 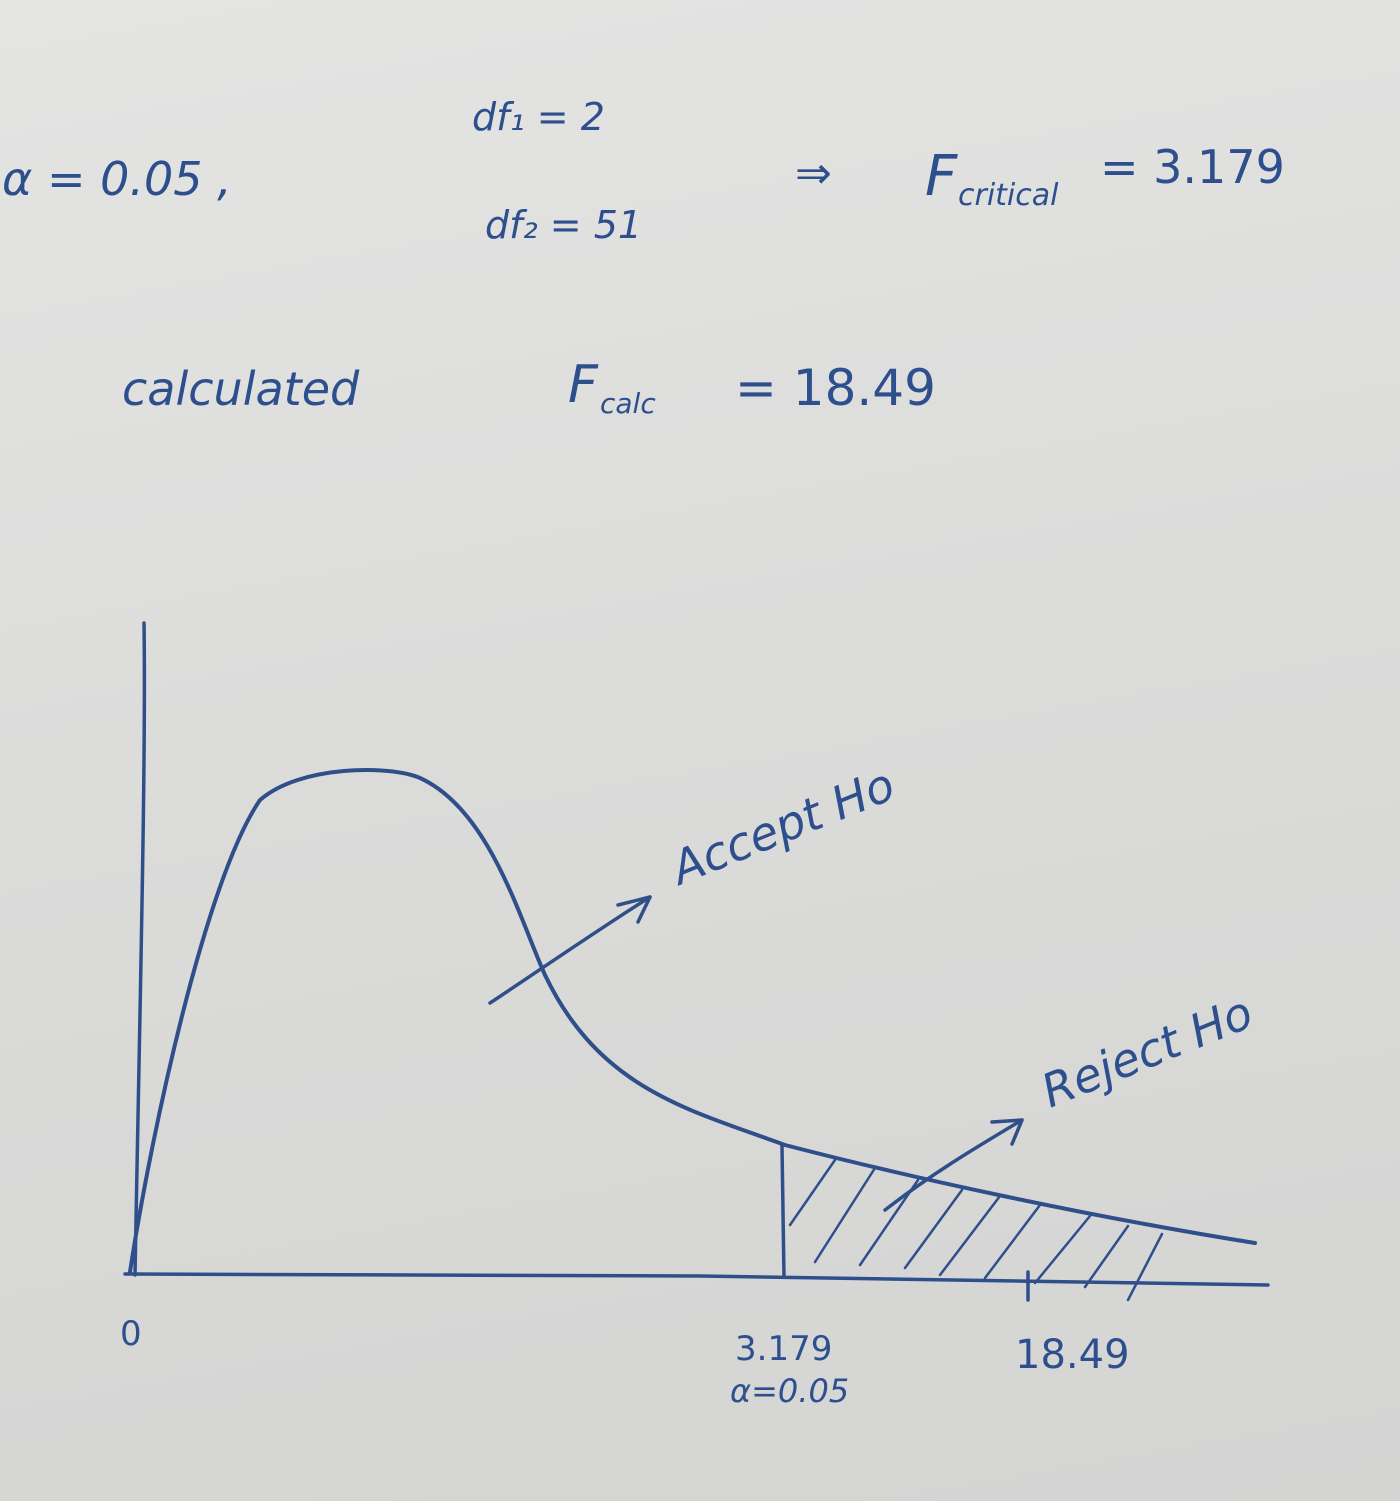 I want to click on accept-arrow-head, so click(x=634, y=909).